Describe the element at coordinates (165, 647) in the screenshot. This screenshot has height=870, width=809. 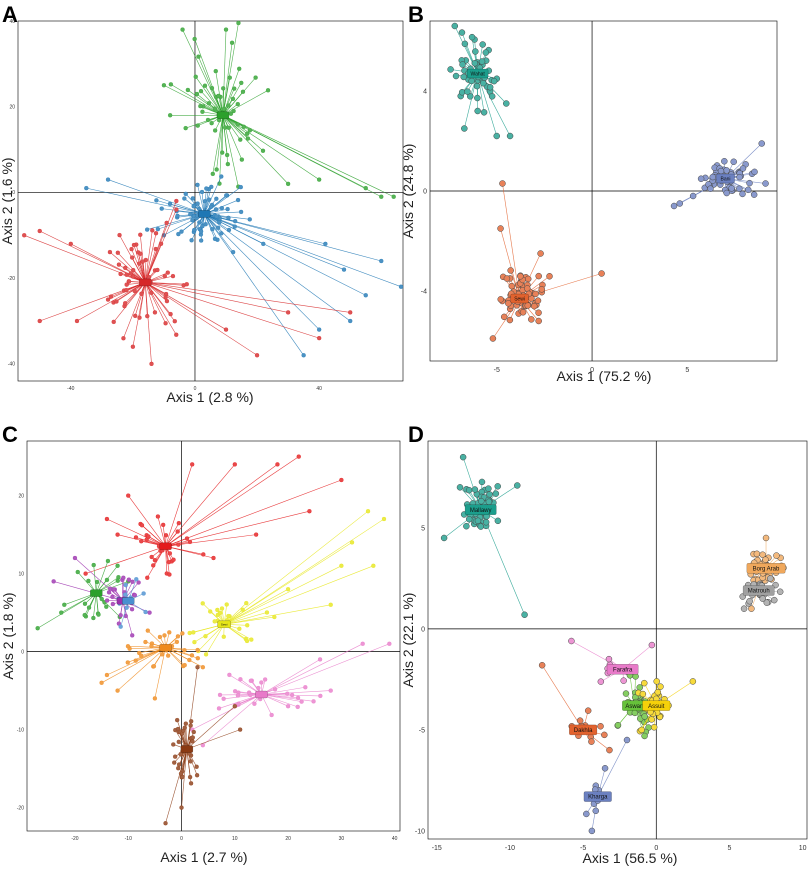
I see `centroid-box` at that location.